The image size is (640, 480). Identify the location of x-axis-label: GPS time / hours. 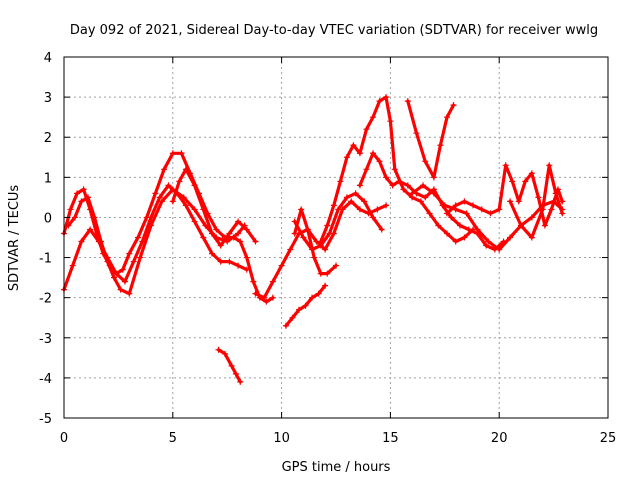
(336, 467).